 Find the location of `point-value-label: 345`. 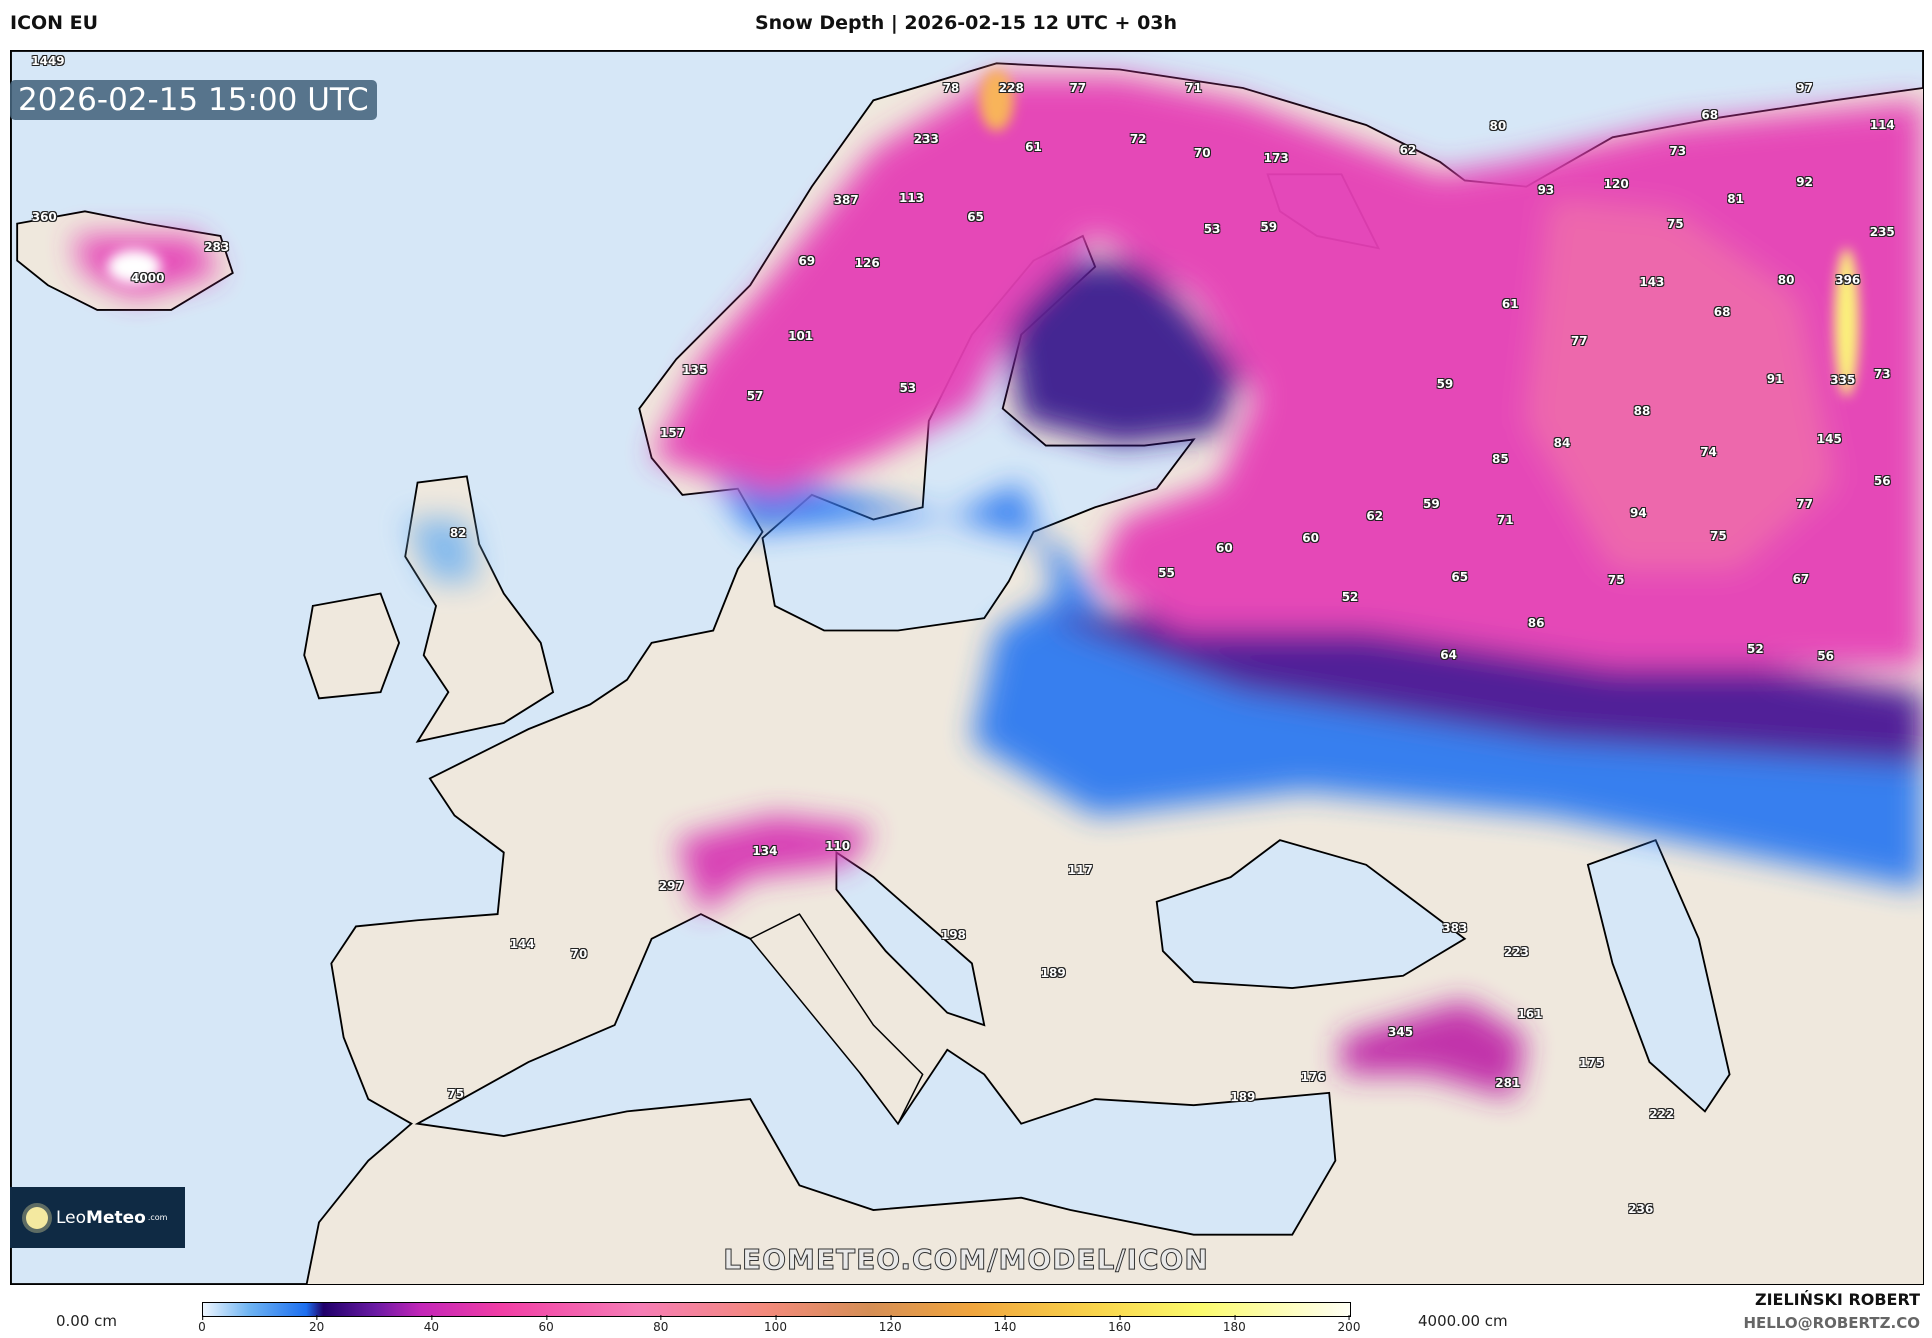

point-value-label: 345 is located at coordinates (1401, 1032).